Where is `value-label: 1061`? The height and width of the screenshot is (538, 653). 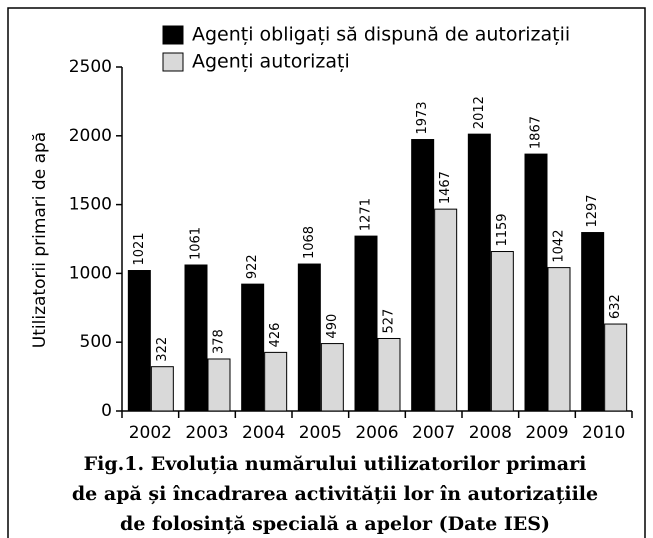
value-label: 1061 is located at coordinates (196, 243).